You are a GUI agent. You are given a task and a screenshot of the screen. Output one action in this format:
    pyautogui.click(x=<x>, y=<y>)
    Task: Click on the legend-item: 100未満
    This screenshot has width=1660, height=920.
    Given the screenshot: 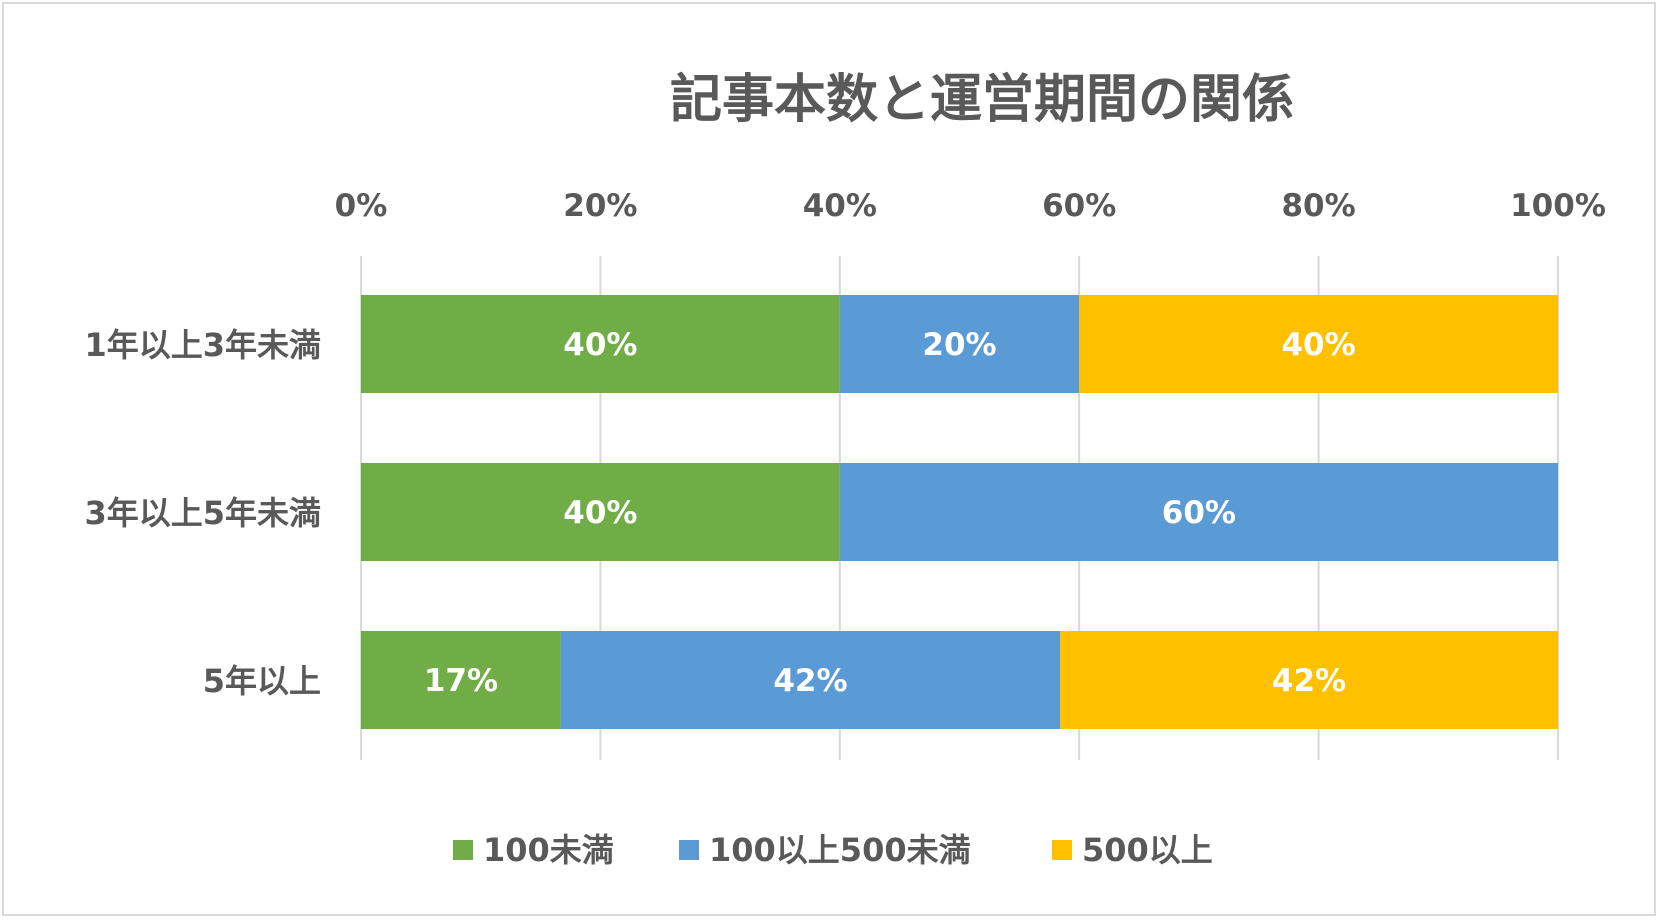 What is the action you would take?
    pyautogui.click(x=533, y=850)
    